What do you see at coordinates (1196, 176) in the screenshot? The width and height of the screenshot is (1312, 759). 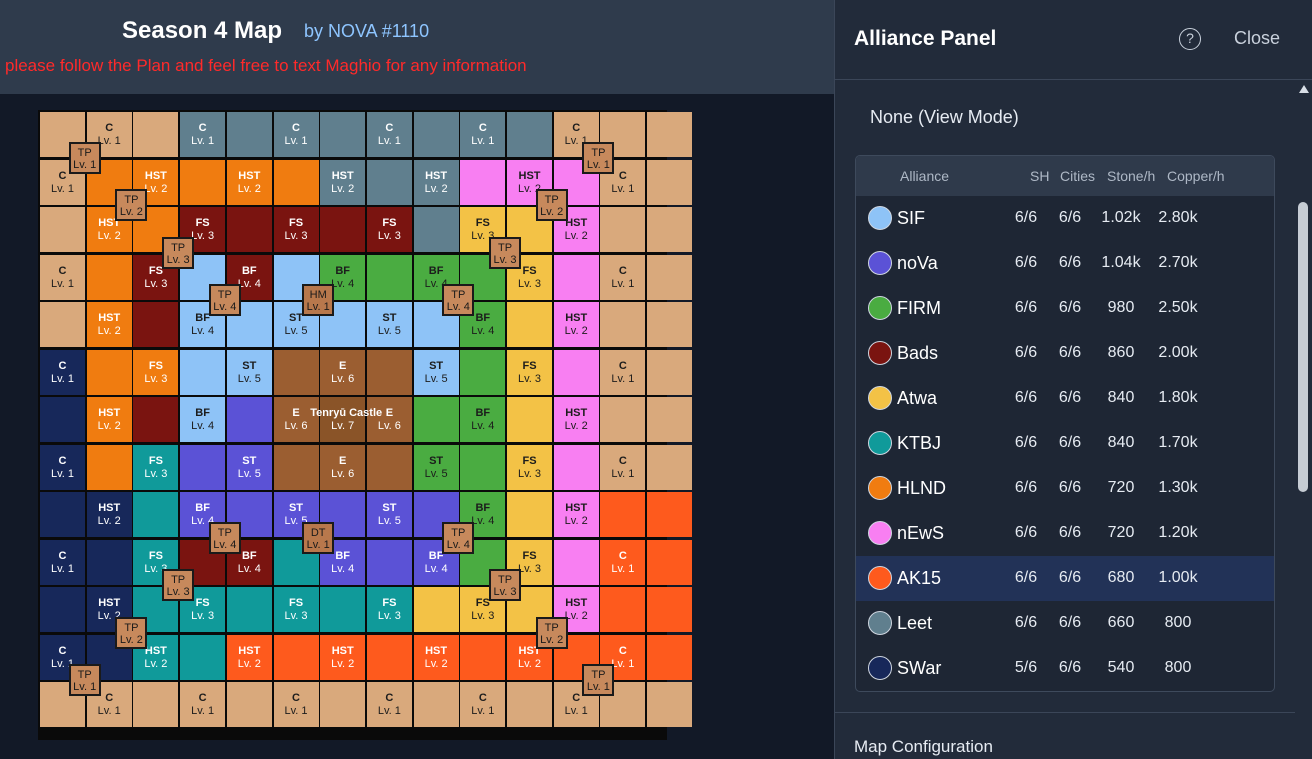 I see `col-copper: Copper/h` at bounding box center [1196, 176].